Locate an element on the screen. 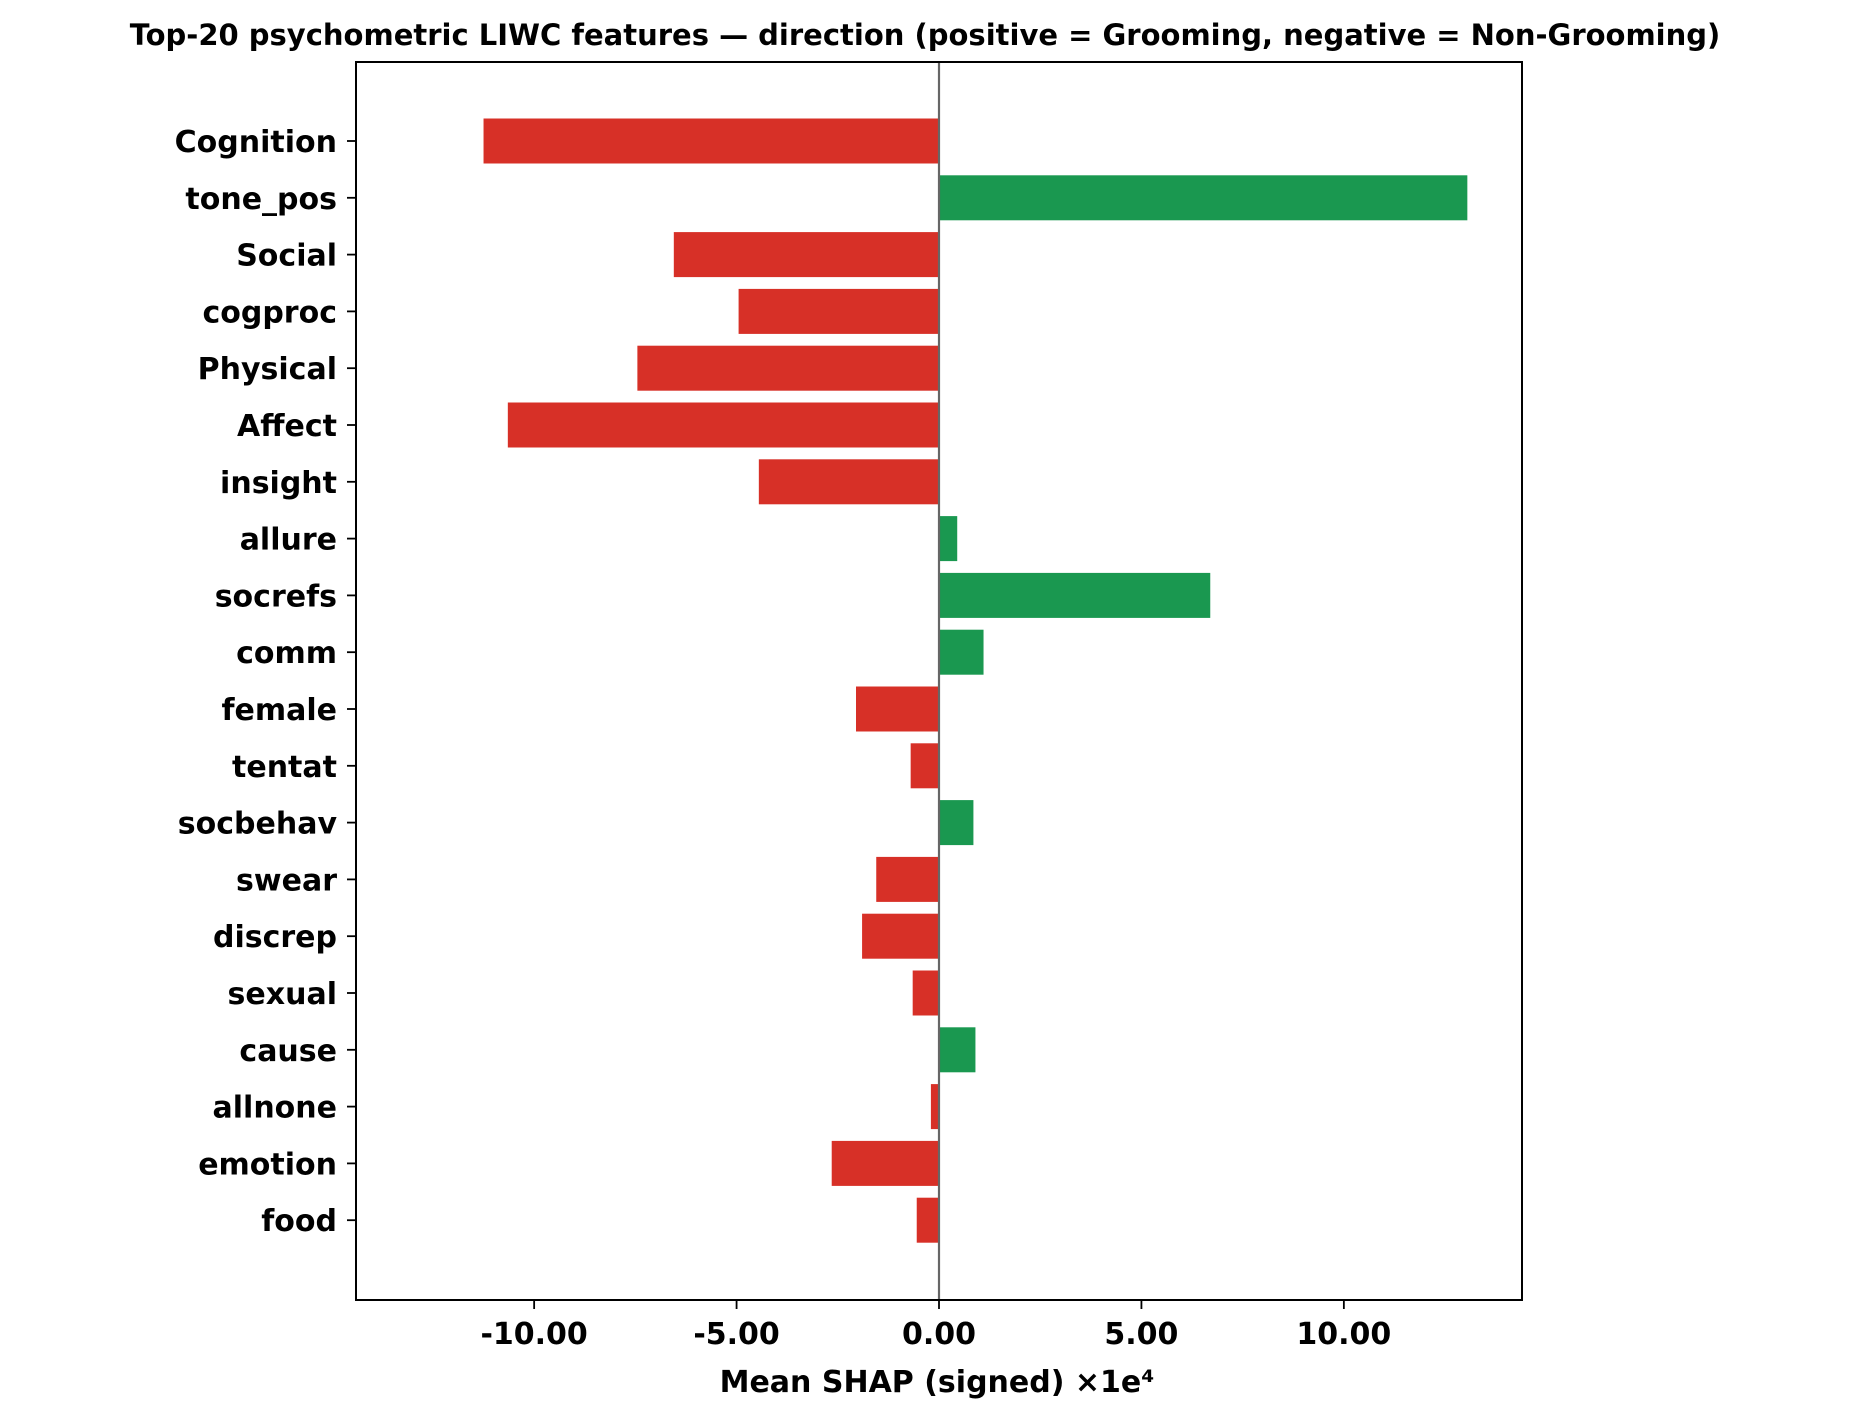  y-tick-label: Cognition is located at coordinates (256, 142).